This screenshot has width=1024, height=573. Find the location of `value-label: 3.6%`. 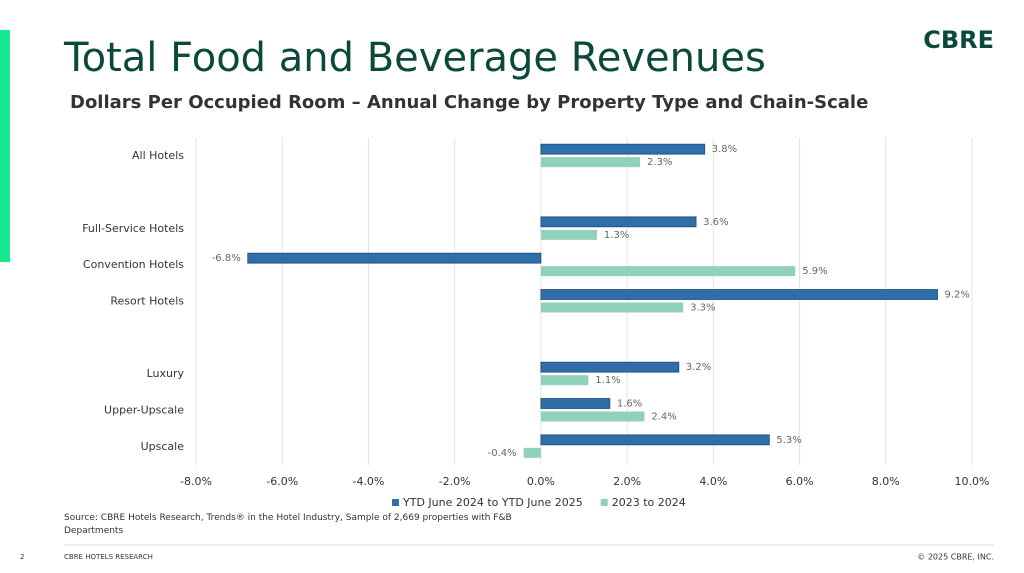

value-label: 3.6% is located at coordinates (715, 222).